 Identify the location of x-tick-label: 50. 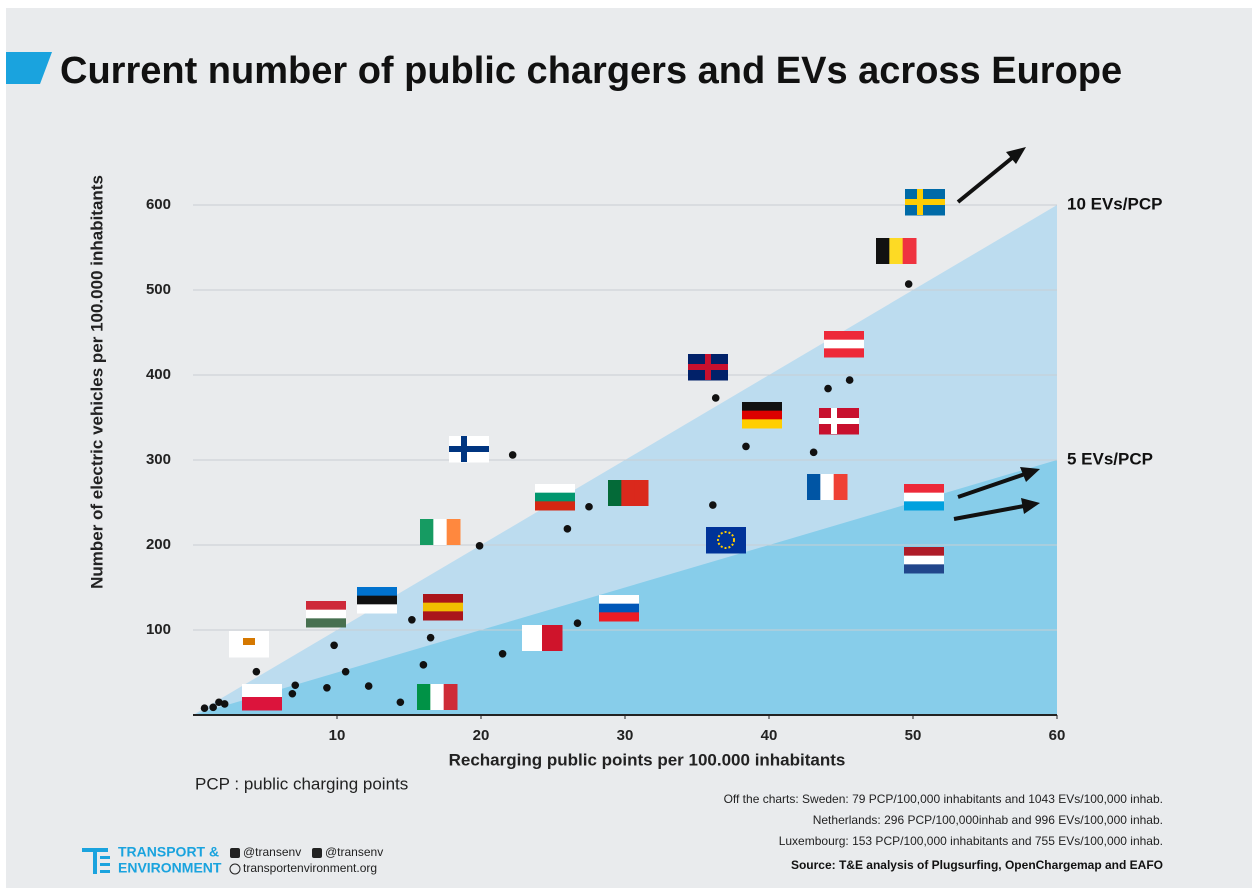
(913, 735).